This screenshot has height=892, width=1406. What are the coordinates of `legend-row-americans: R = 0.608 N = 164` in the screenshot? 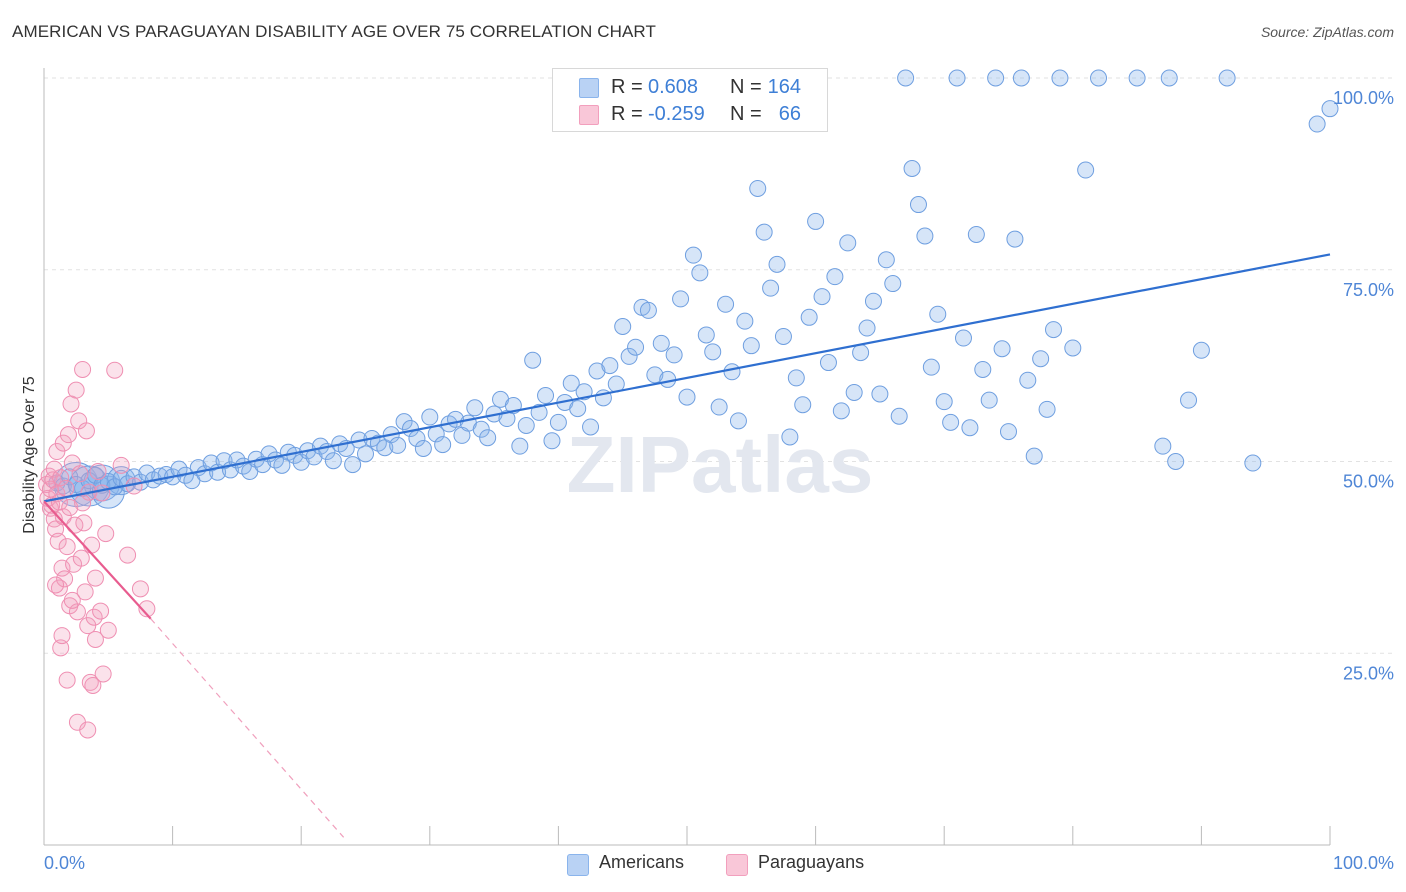 It's located at (690, 87).